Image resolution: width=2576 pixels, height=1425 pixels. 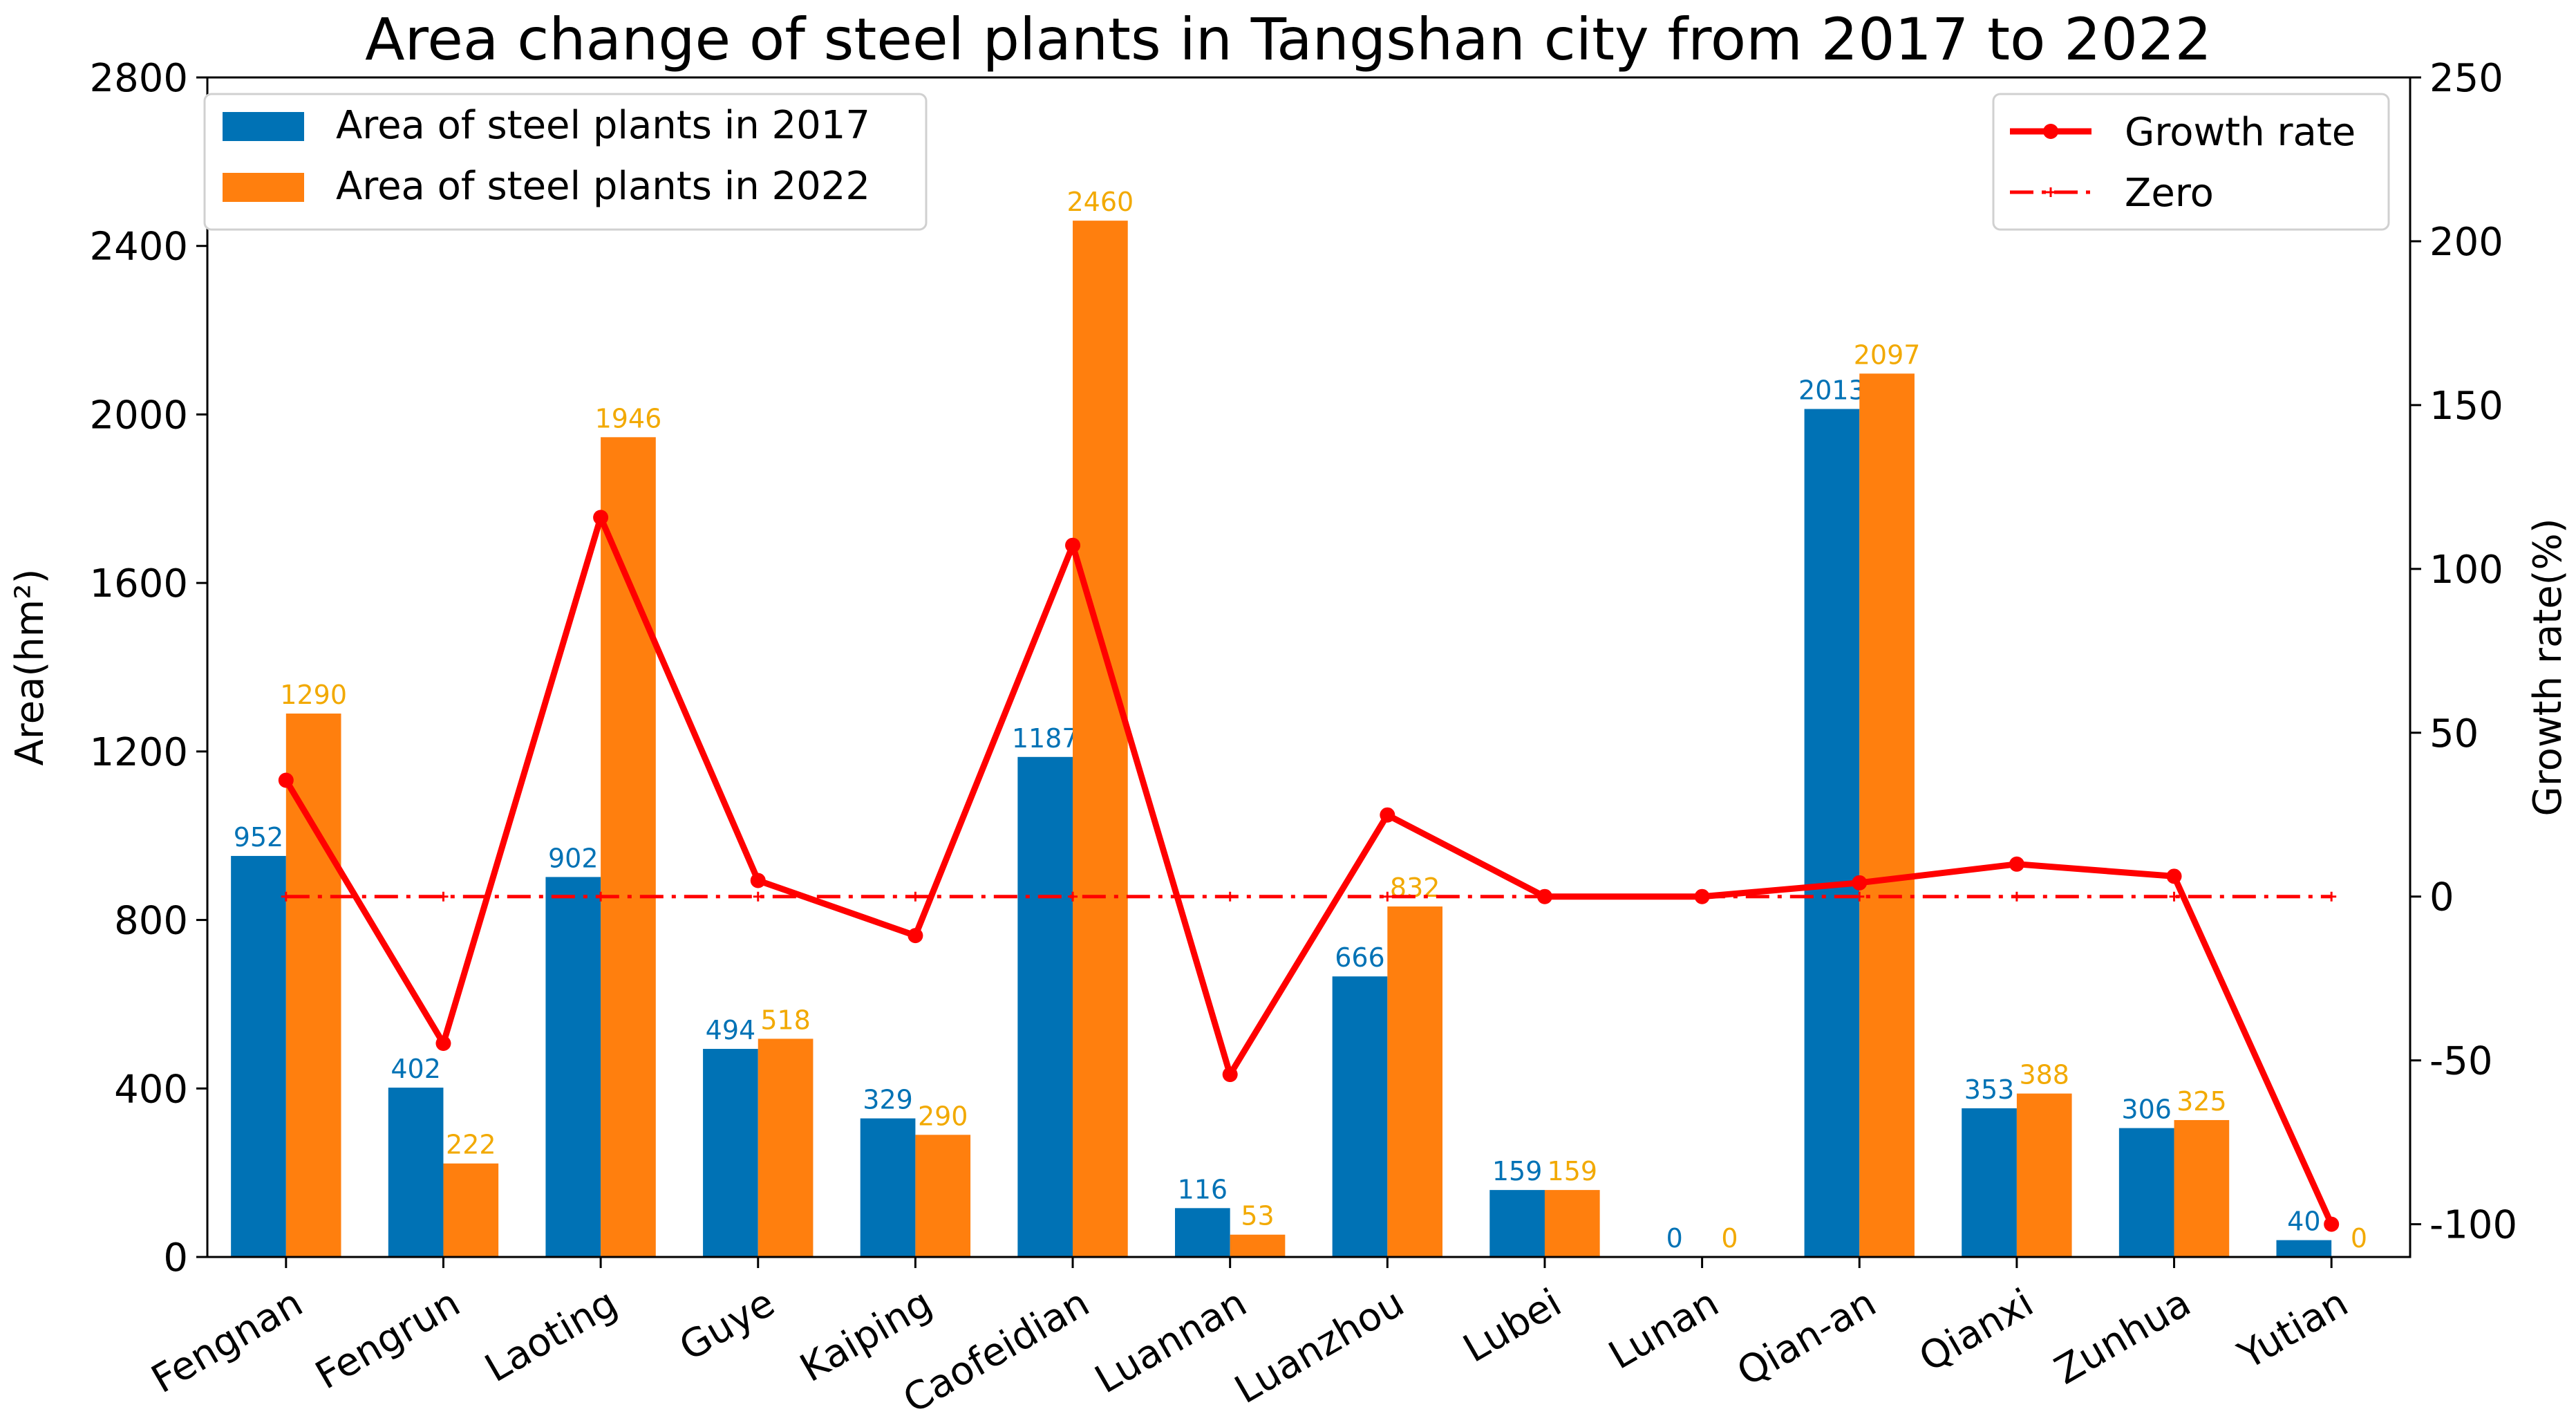 What do you see at coordinates (313, 695) in the screenshot?
I see `data-label-2022-fengnan: 1290` at bounding box center [313, 695].